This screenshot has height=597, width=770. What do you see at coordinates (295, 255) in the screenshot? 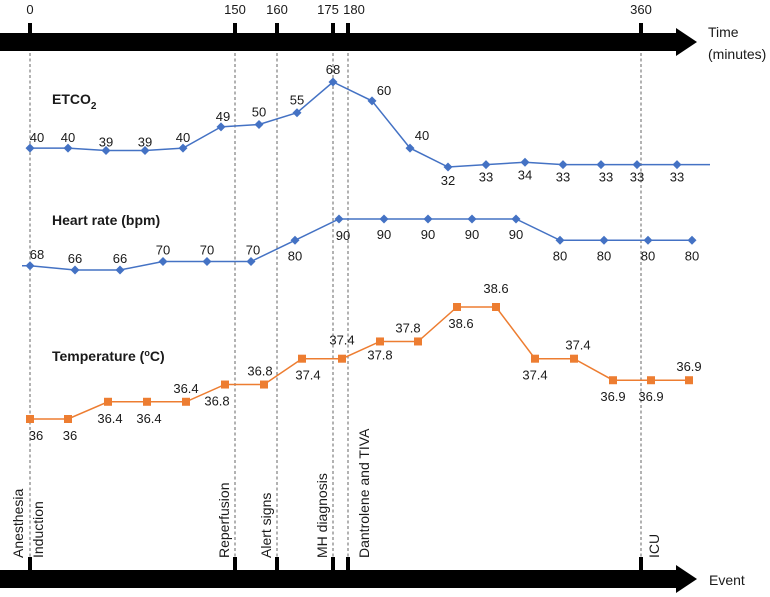
I see `series-1-value-label-6: 80` at bounding box center [295, 255].